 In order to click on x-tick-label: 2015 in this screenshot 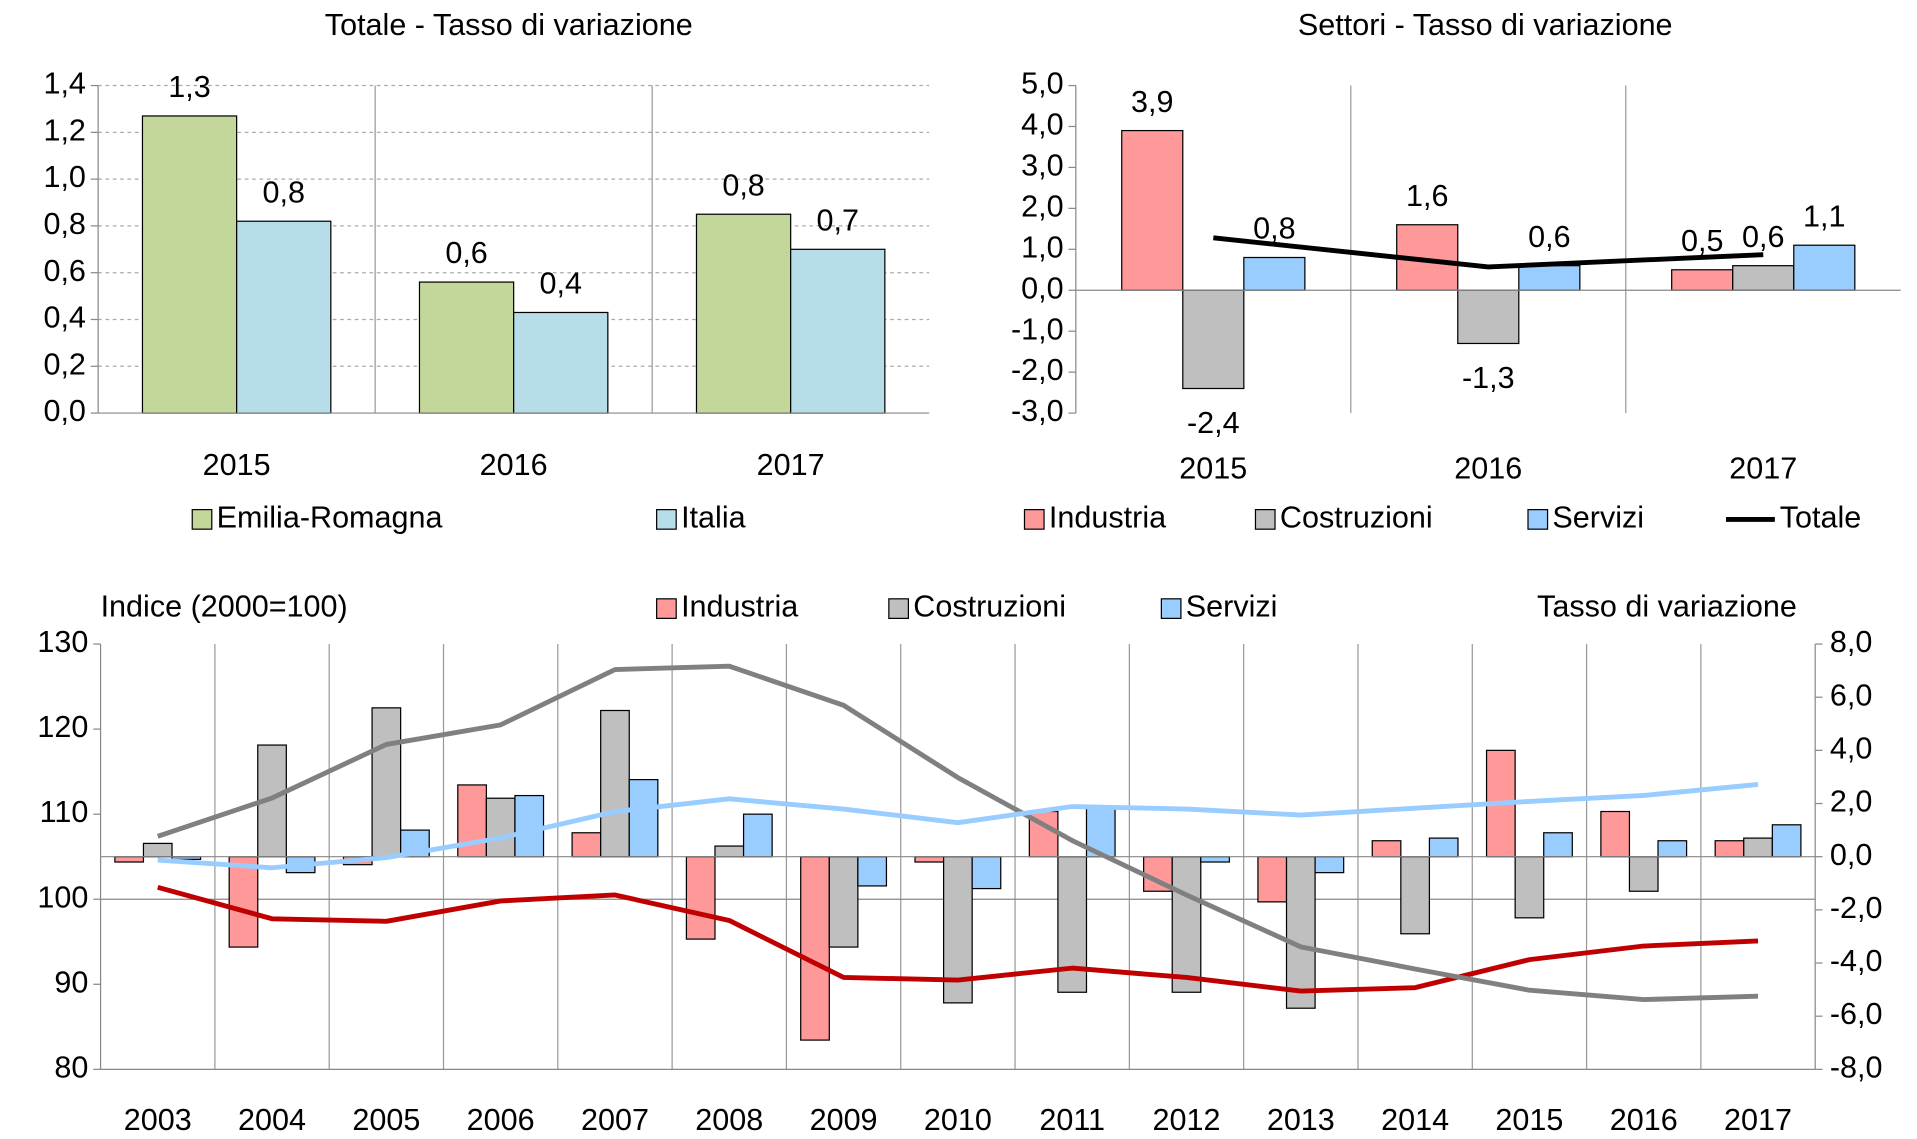, I will do `click(1213, 469)`.